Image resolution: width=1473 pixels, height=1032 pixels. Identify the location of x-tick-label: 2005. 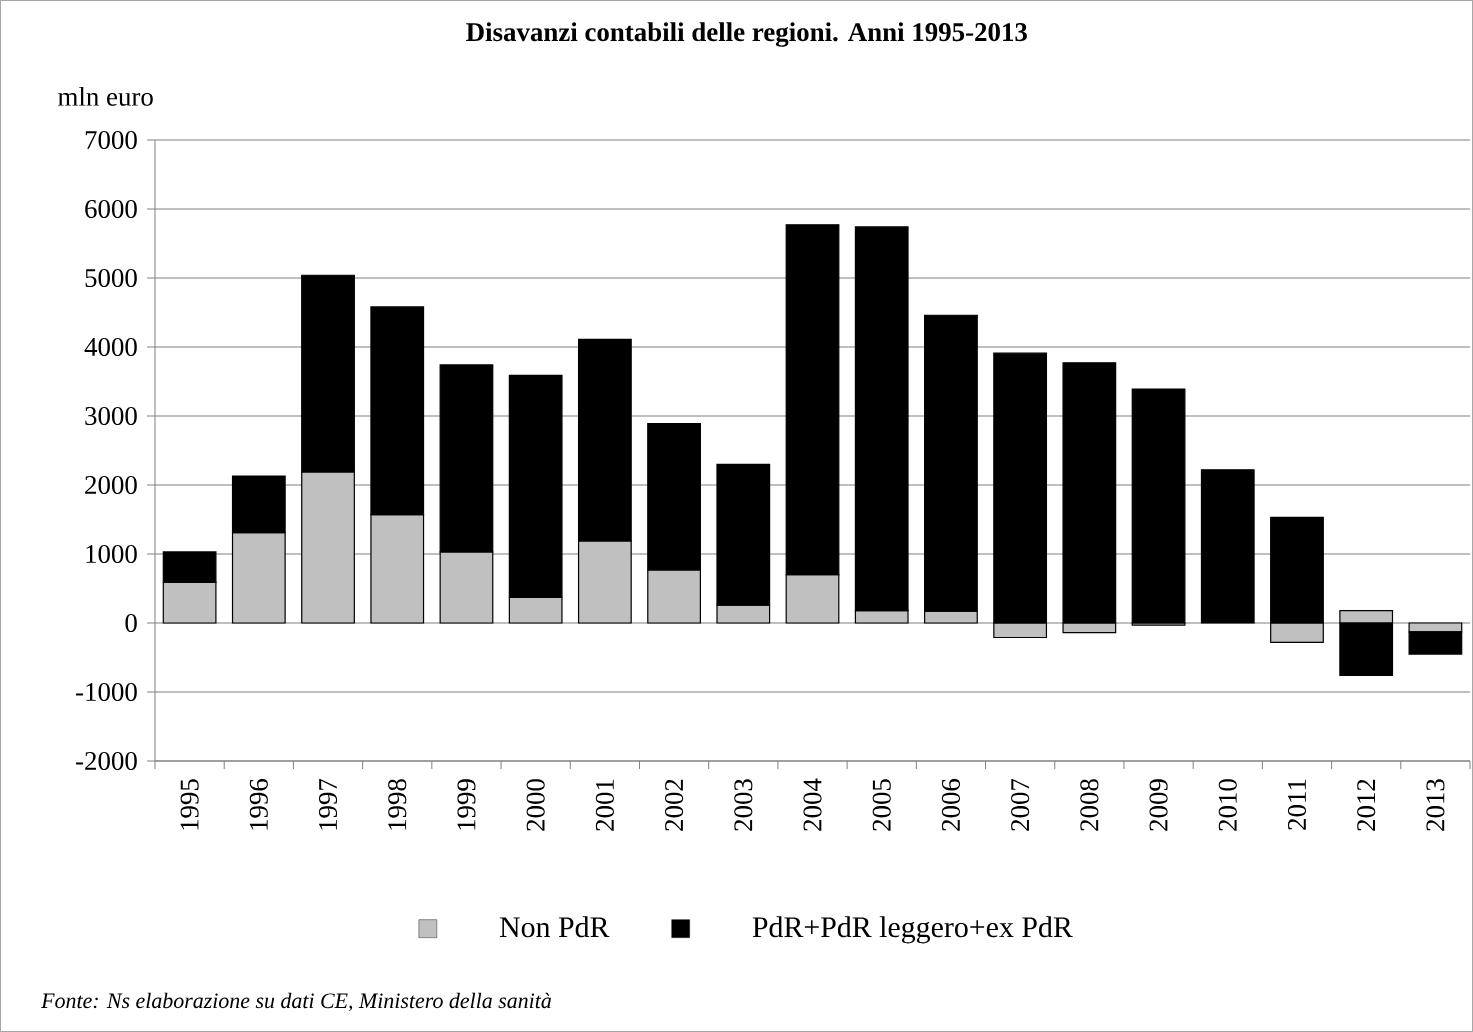
(881, 805).